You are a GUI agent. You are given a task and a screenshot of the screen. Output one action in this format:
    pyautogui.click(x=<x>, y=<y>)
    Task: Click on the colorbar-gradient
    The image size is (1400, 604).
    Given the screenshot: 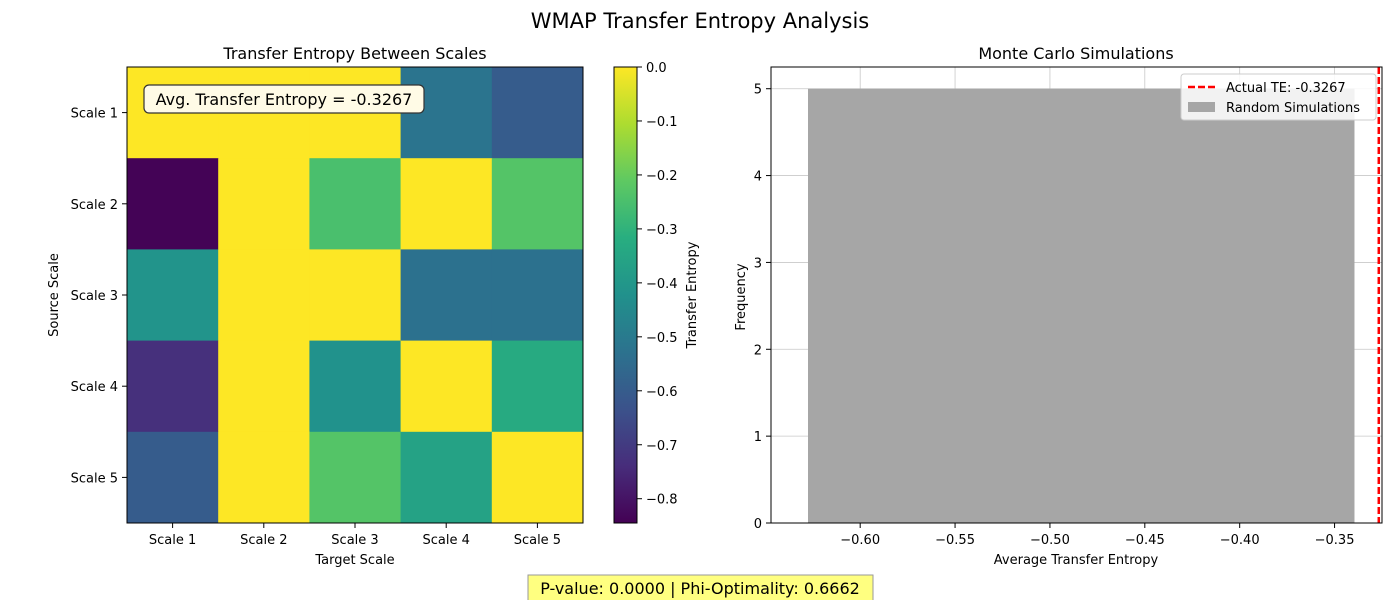 What is the action you would take?
    pyautogui.click(x=625, y=295)
    